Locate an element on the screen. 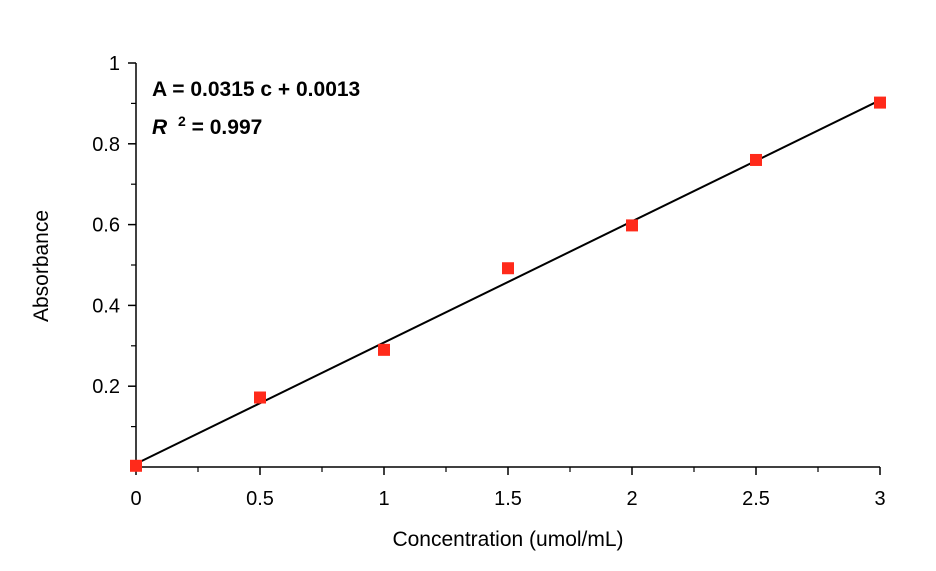 The width and height of the screenshot is (936, 571). x-axis-title: Concentration (umol/mL) is located at coordinates (507, 539).